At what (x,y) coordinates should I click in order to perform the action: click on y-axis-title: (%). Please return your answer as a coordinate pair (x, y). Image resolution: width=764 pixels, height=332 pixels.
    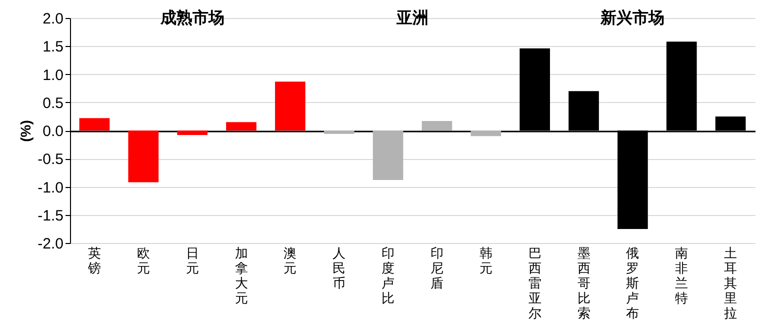
    Looking at the image, I should click on (26, 131).